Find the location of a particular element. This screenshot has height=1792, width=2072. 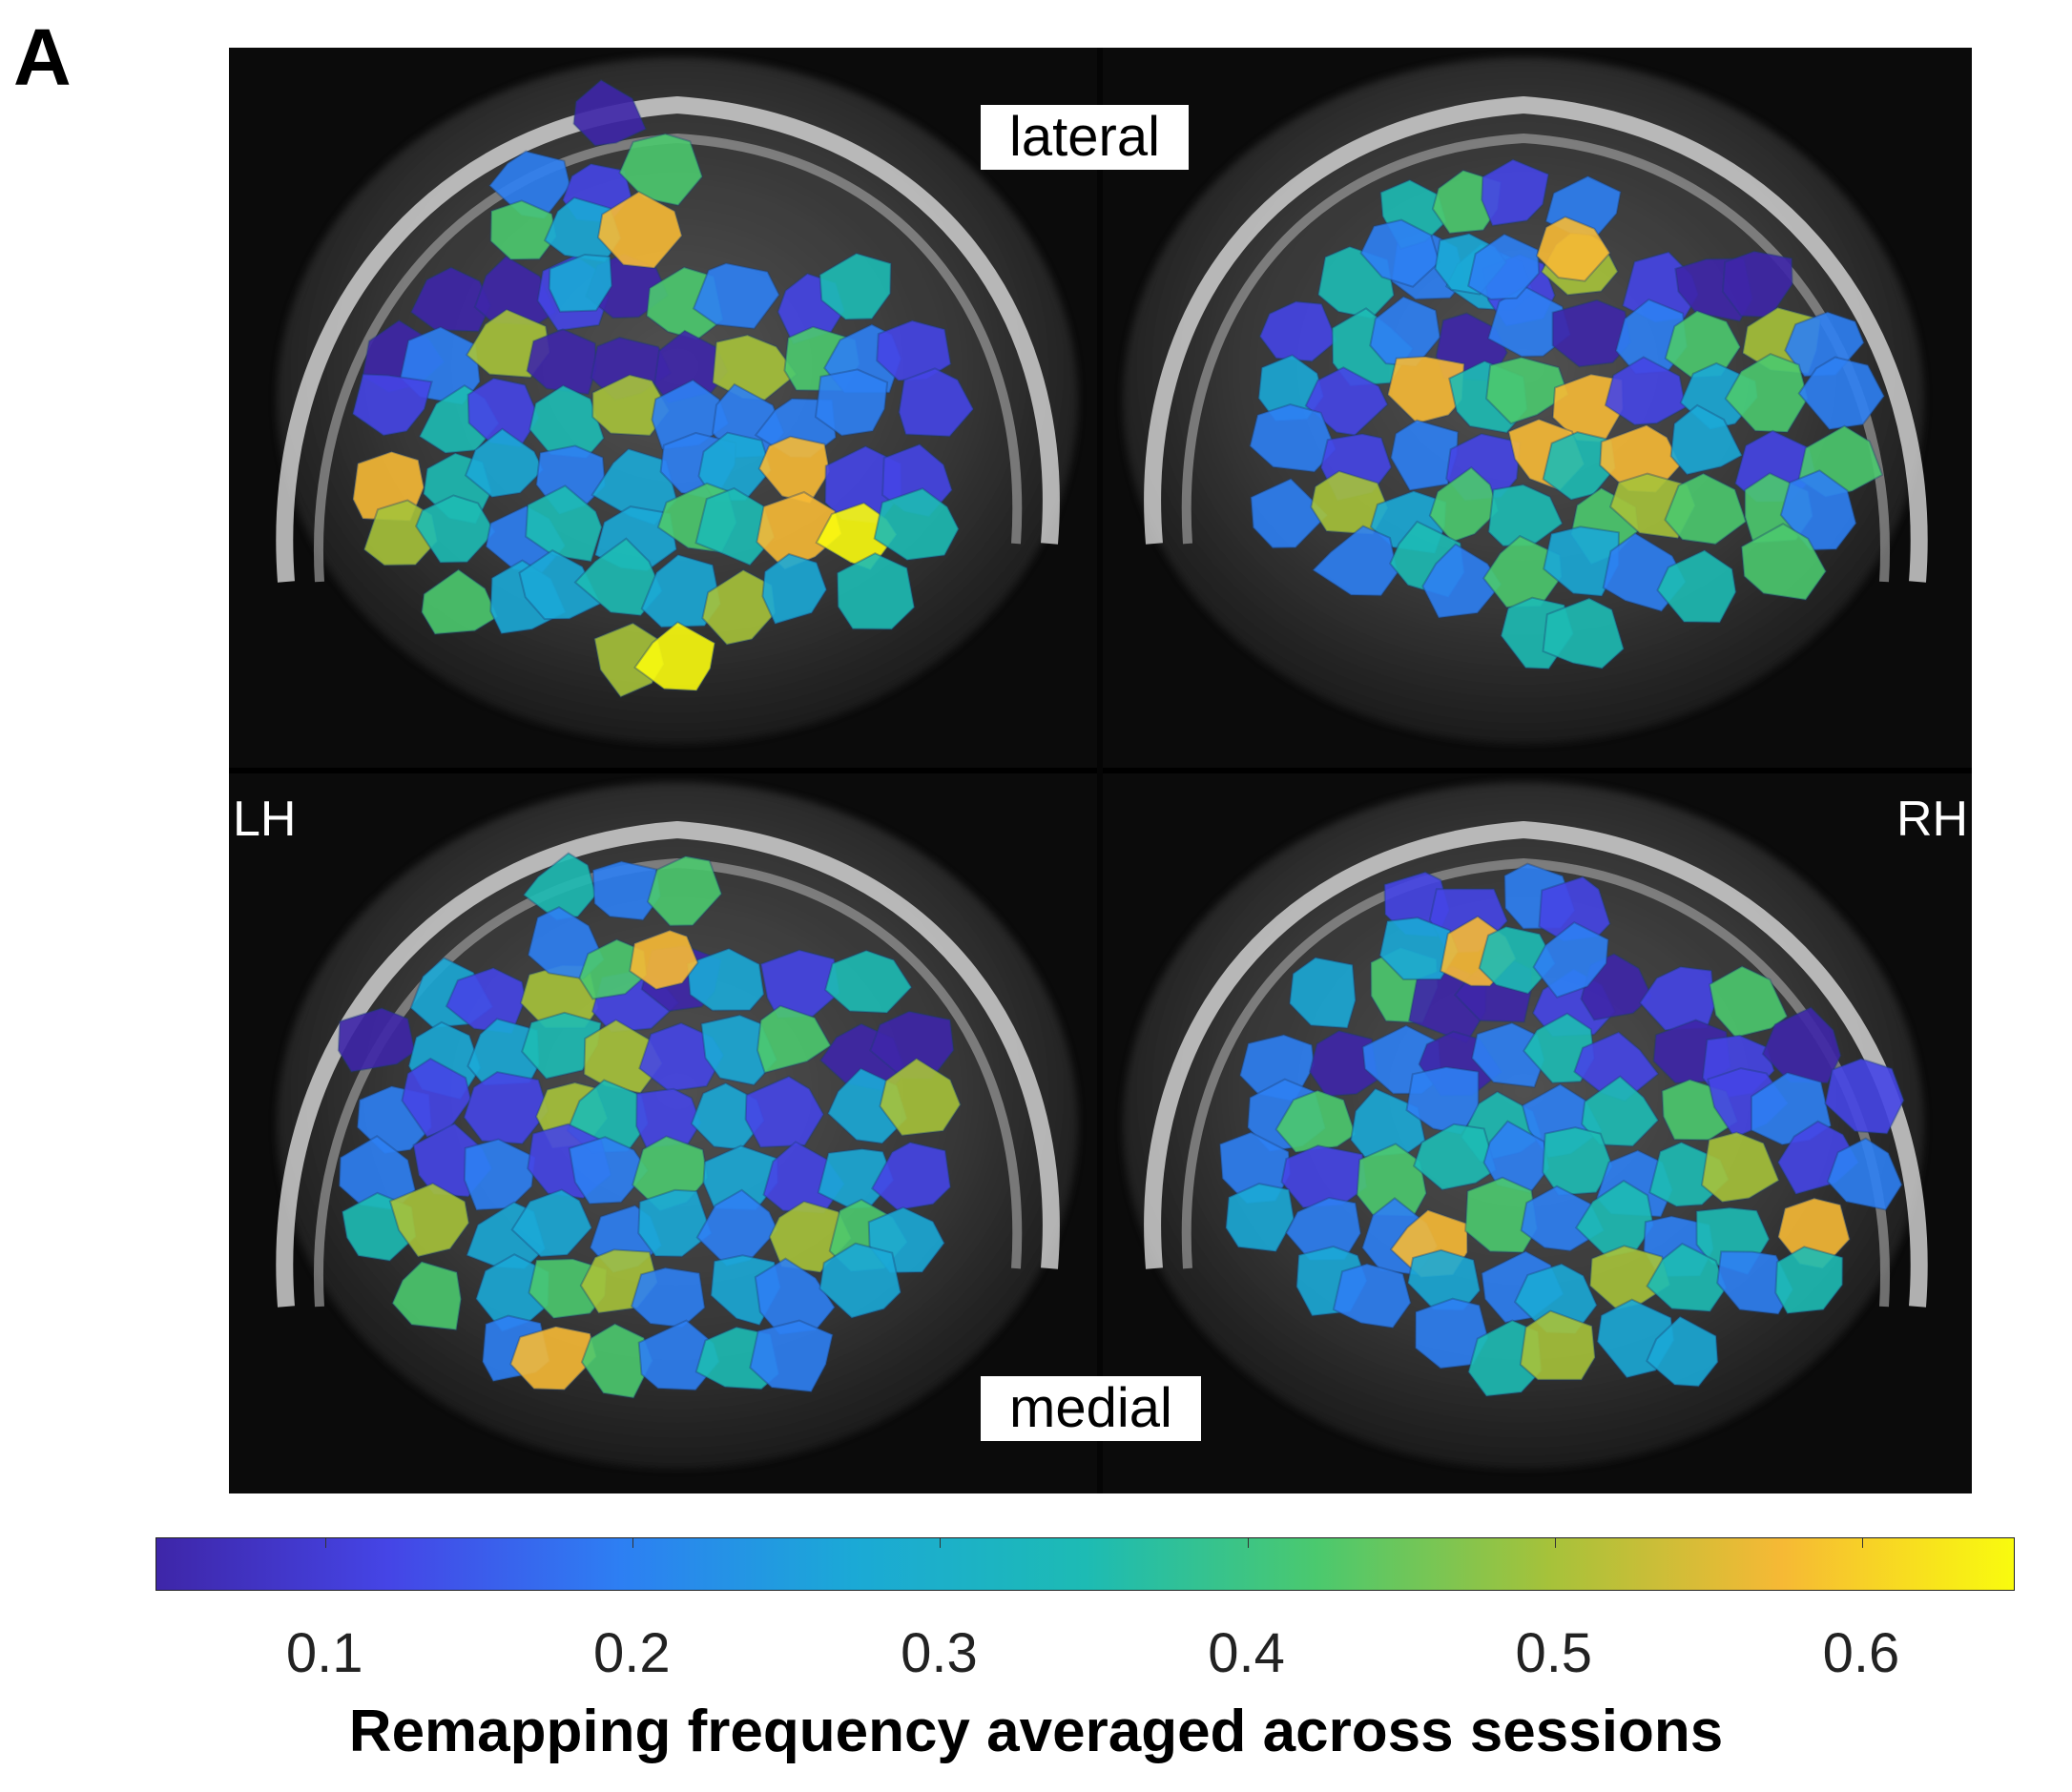

colorbar-tick-label: 0.1 is located at coordinates (324, 1653).